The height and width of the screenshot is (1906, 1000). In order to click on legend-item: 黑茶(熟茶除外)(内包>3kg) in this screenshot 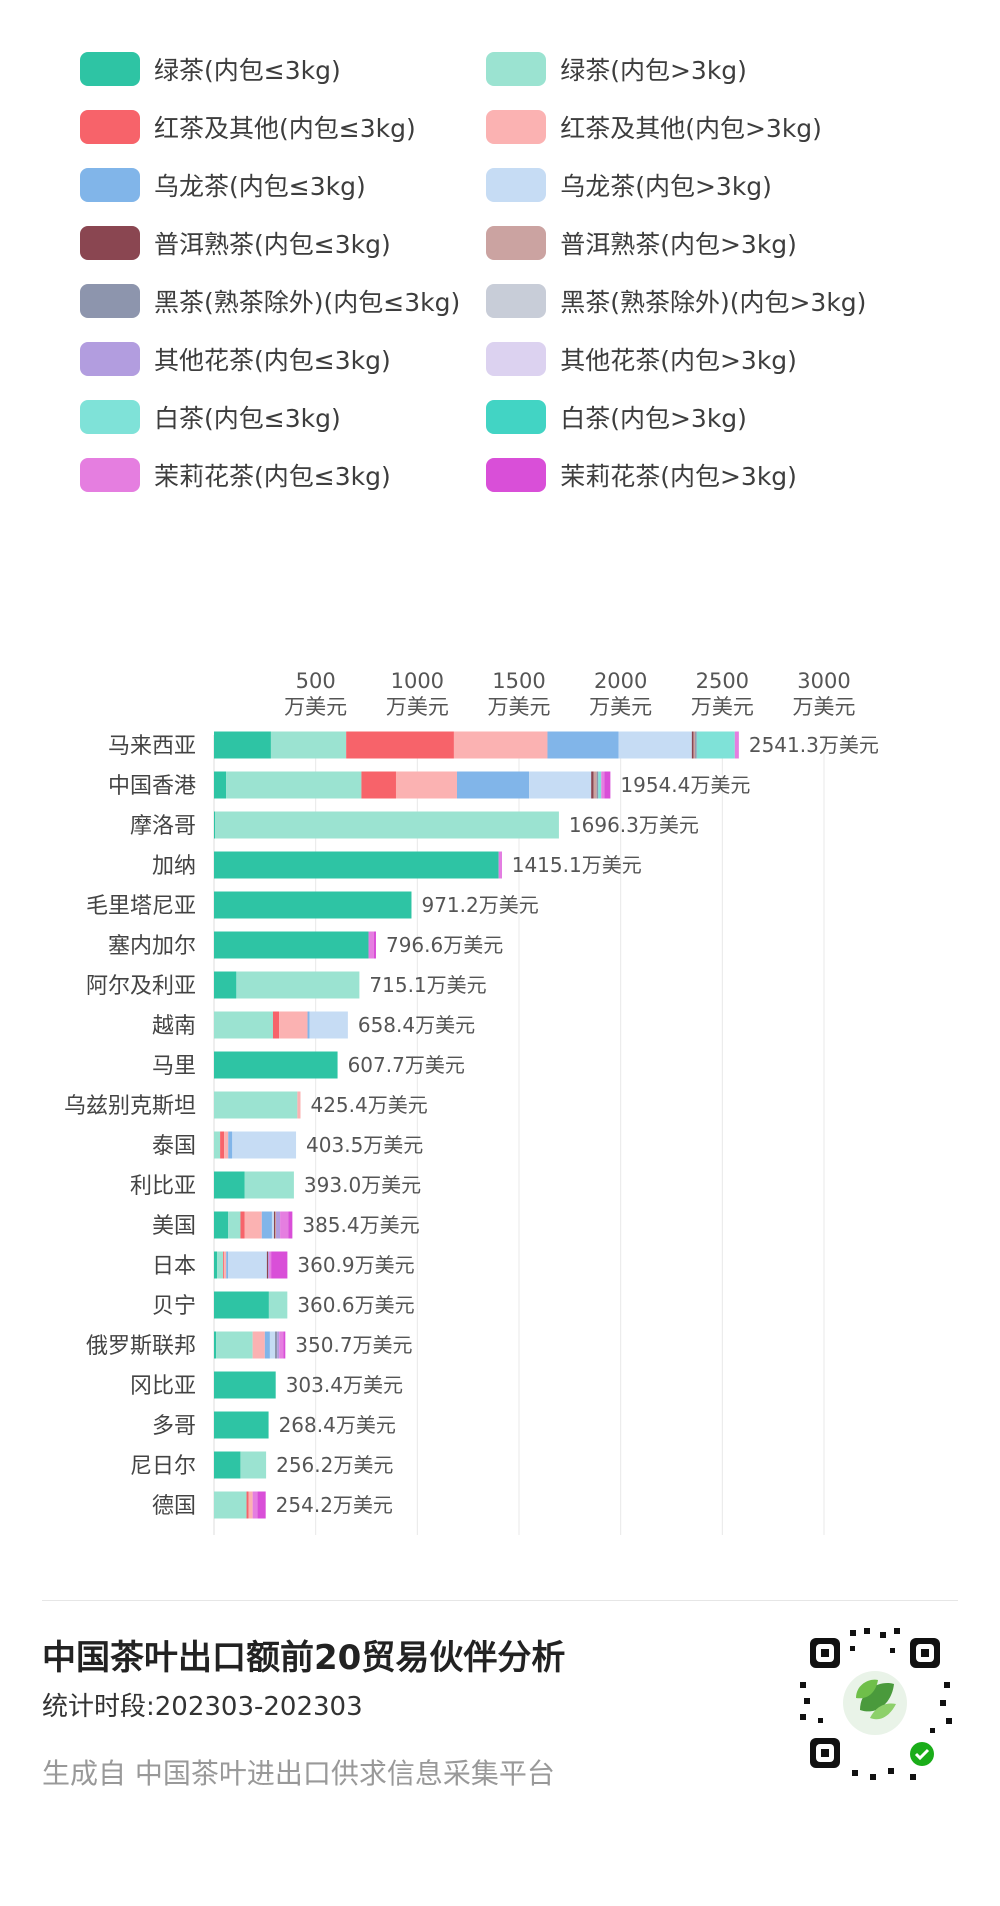, I will do `click(676, 301)`.